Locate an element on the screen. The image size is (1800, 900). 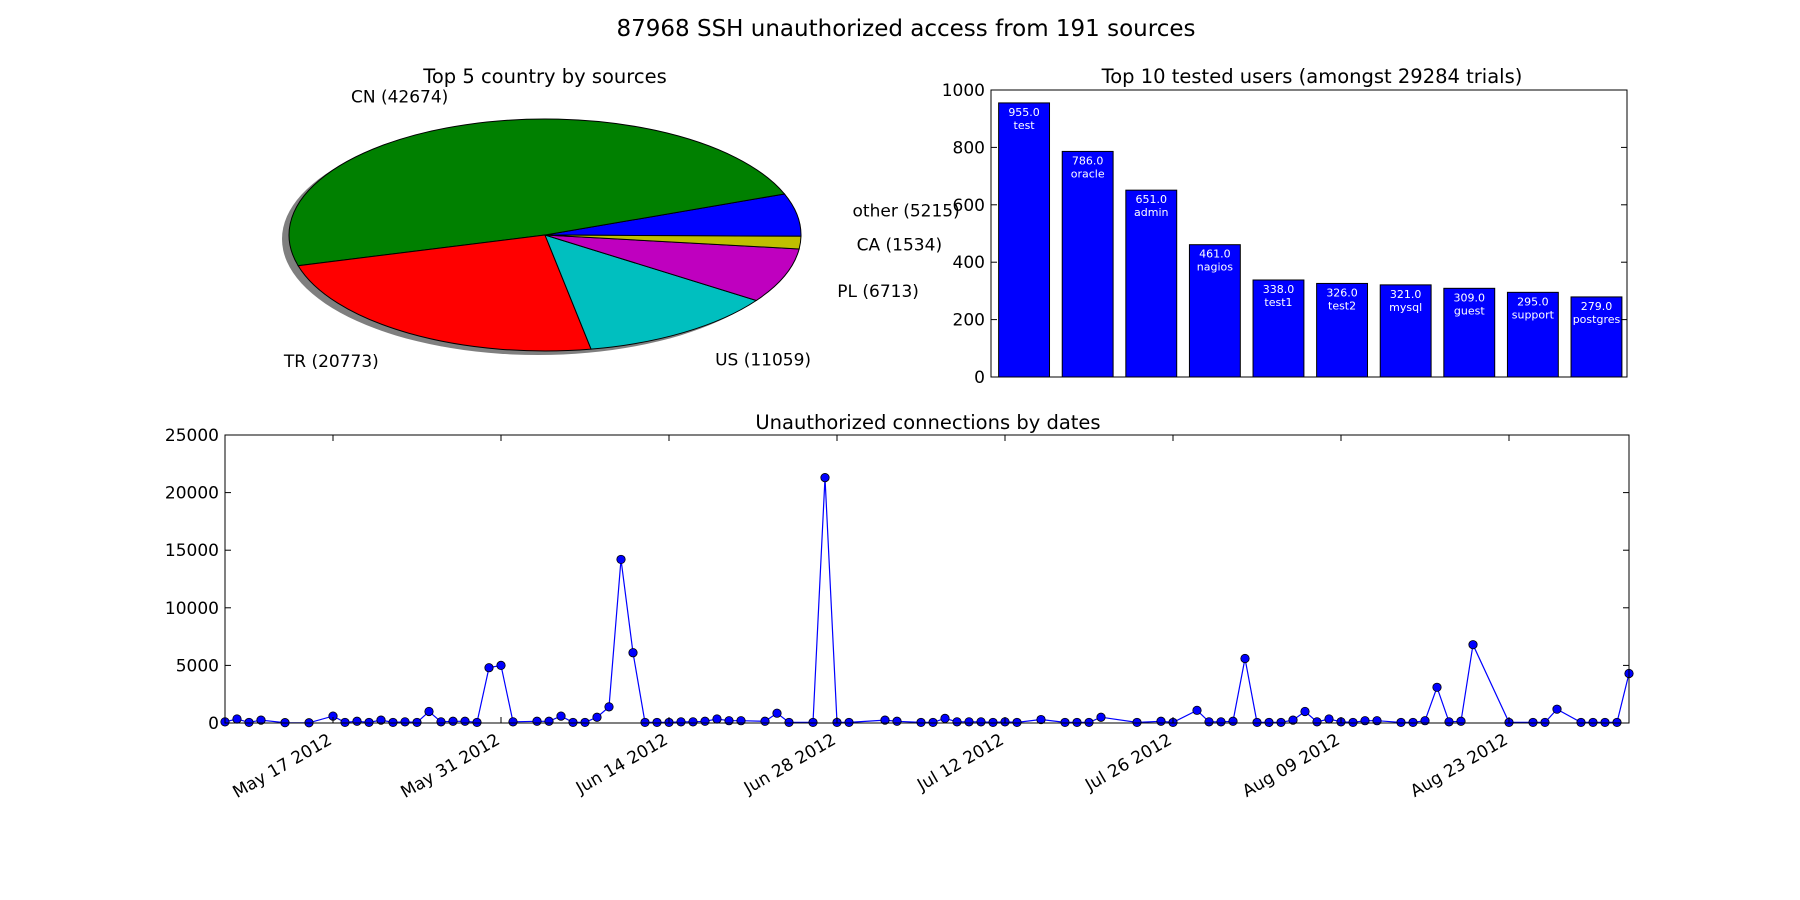
line-xtick-label: Jul 12 2012 is located at coordinates (960, 763).